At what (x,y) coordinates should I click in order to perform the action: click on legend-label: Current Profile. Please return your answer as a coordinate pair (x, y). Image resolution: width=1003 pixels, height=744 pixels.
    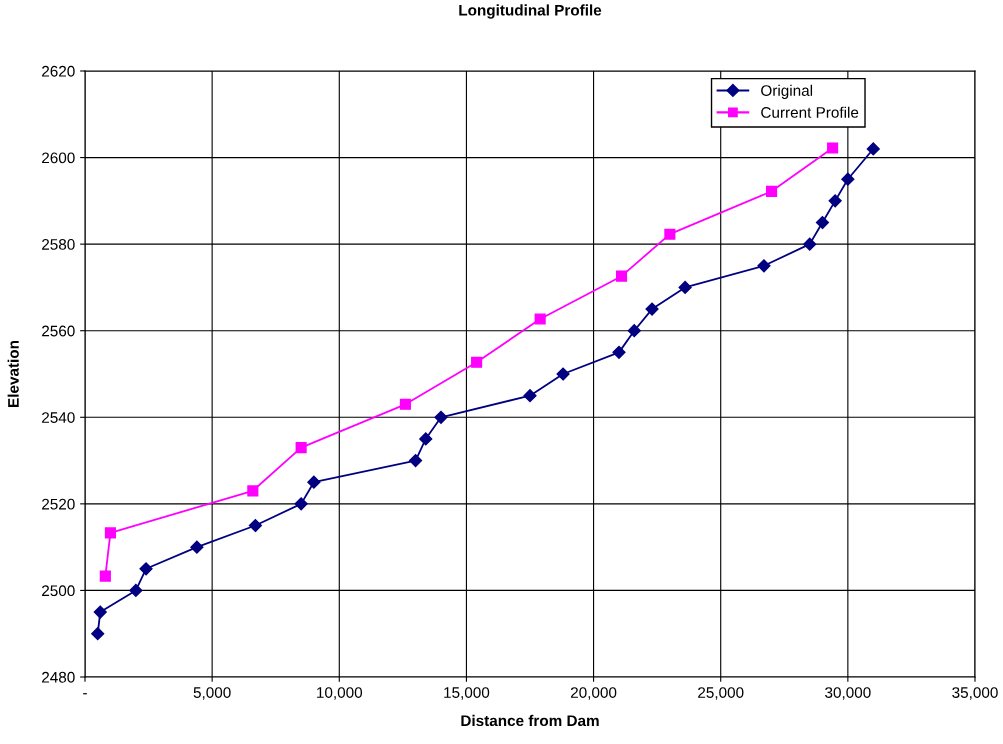
    Looking at the image, I should click on (810, 112).